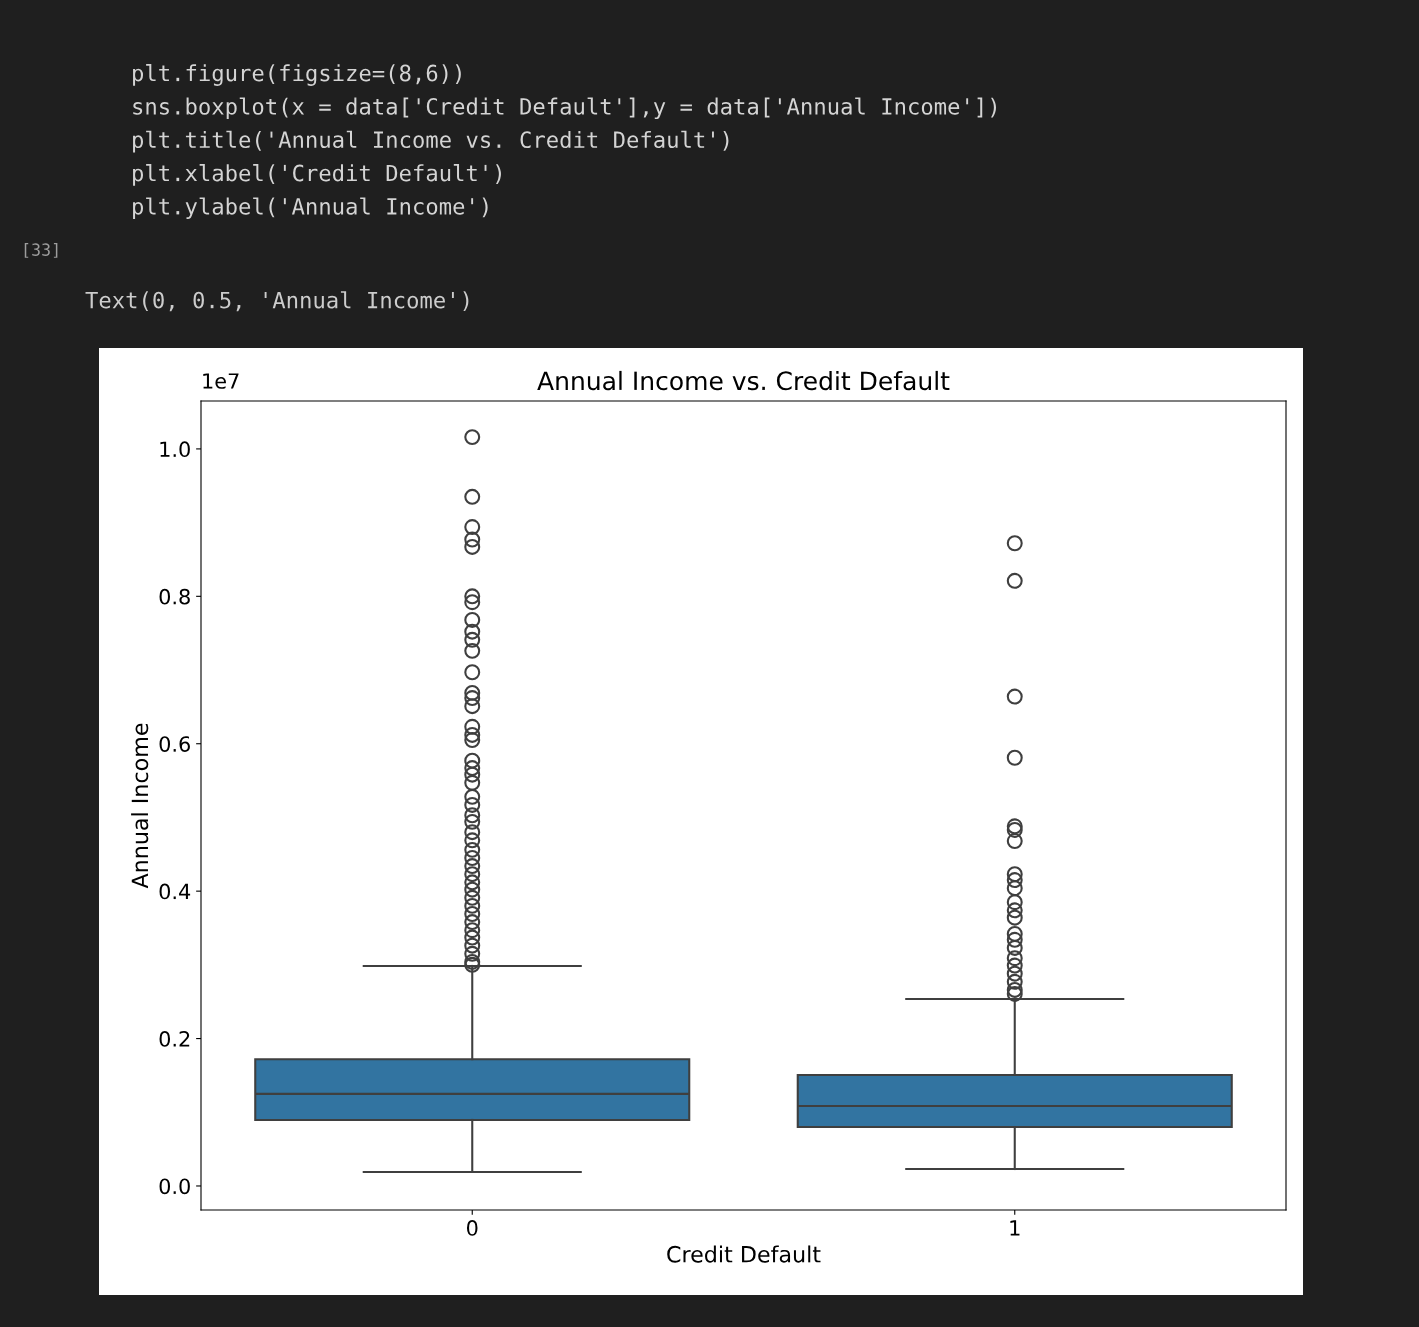 The width and height of the screenshot is (1419, 1327). I want to click on y-tick-label: 1.0, so click(175, 449).